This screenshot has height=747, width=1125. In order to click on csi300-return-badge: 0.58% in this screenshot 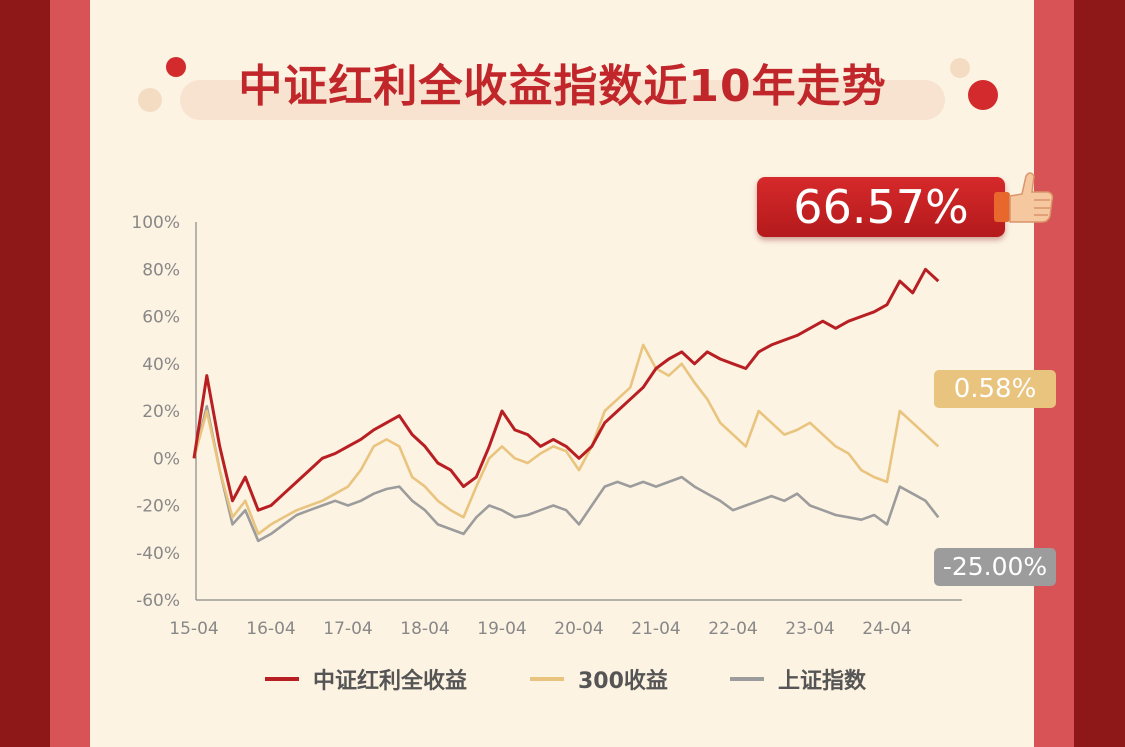, I will do `click(995, 389)`.